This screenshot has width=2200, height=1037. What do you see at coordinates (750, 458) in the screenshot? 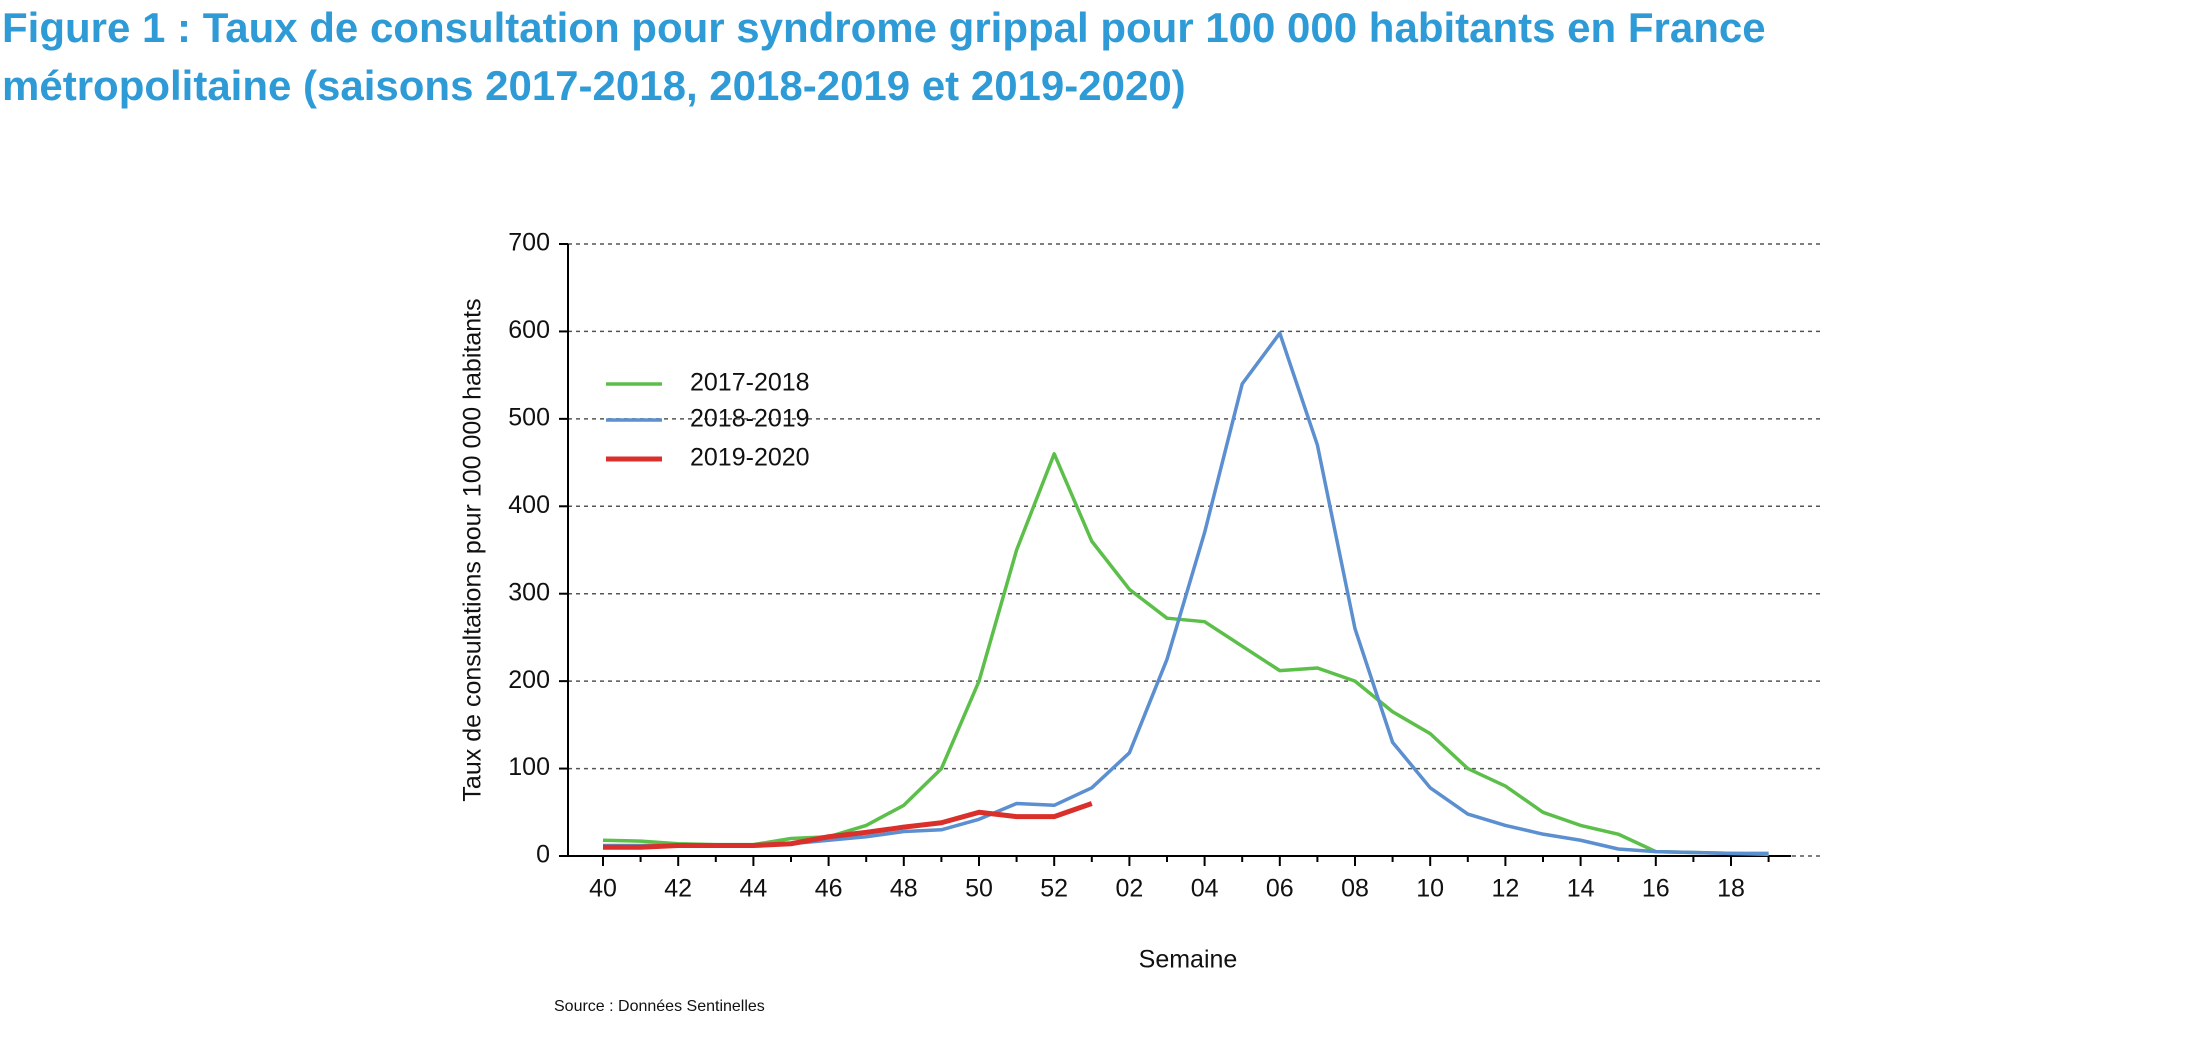
I see `legend-label: 2019-2020` at bounding box center [750, 458].